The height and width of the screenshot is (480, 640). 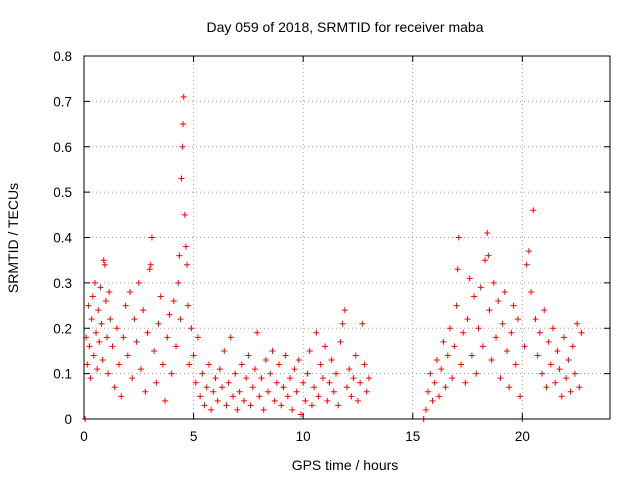 What do you see at coordinates (305, 436) in the screenshot?
I see `x-tick-labels: 0 5 10 15 20` at bounding box center [305, 436].